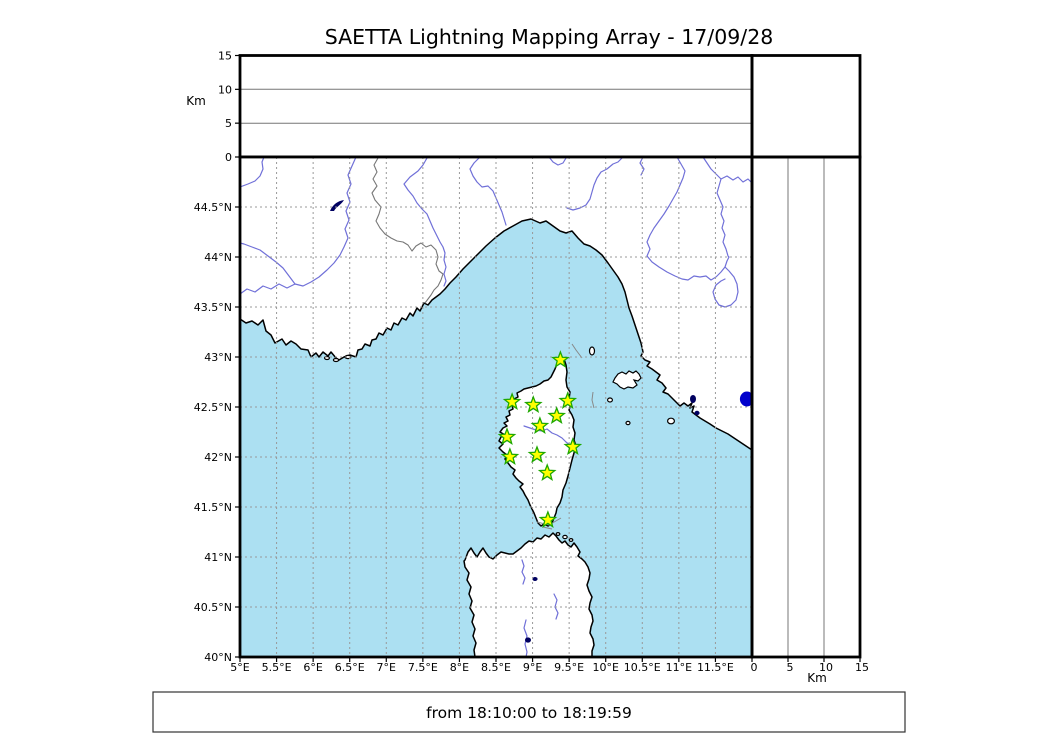 This screenshot has height=750, width=1050. What do you see at coordinates (532, 667) in the screenshot?
I see `lon-tick-label: 9°E` at bounding box center [532, 667].